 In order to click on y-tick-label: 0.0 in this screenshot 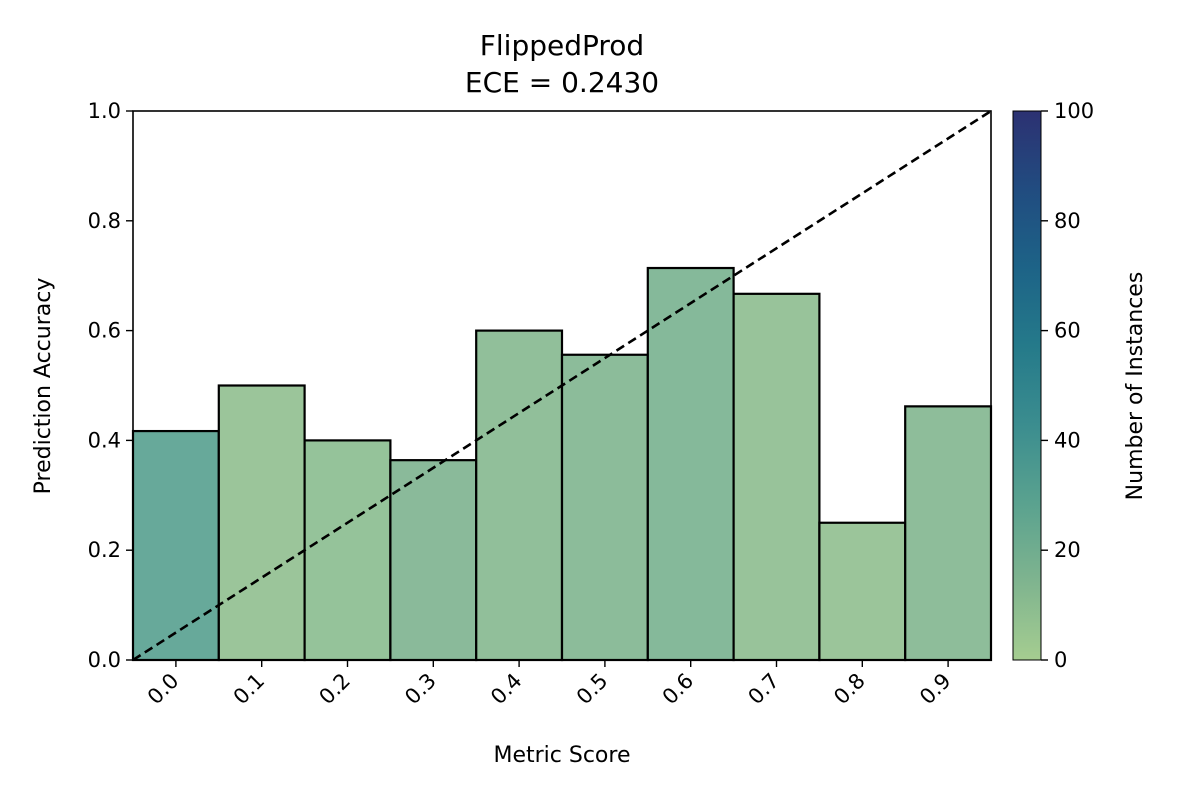, I will do `click(104, 660)`.